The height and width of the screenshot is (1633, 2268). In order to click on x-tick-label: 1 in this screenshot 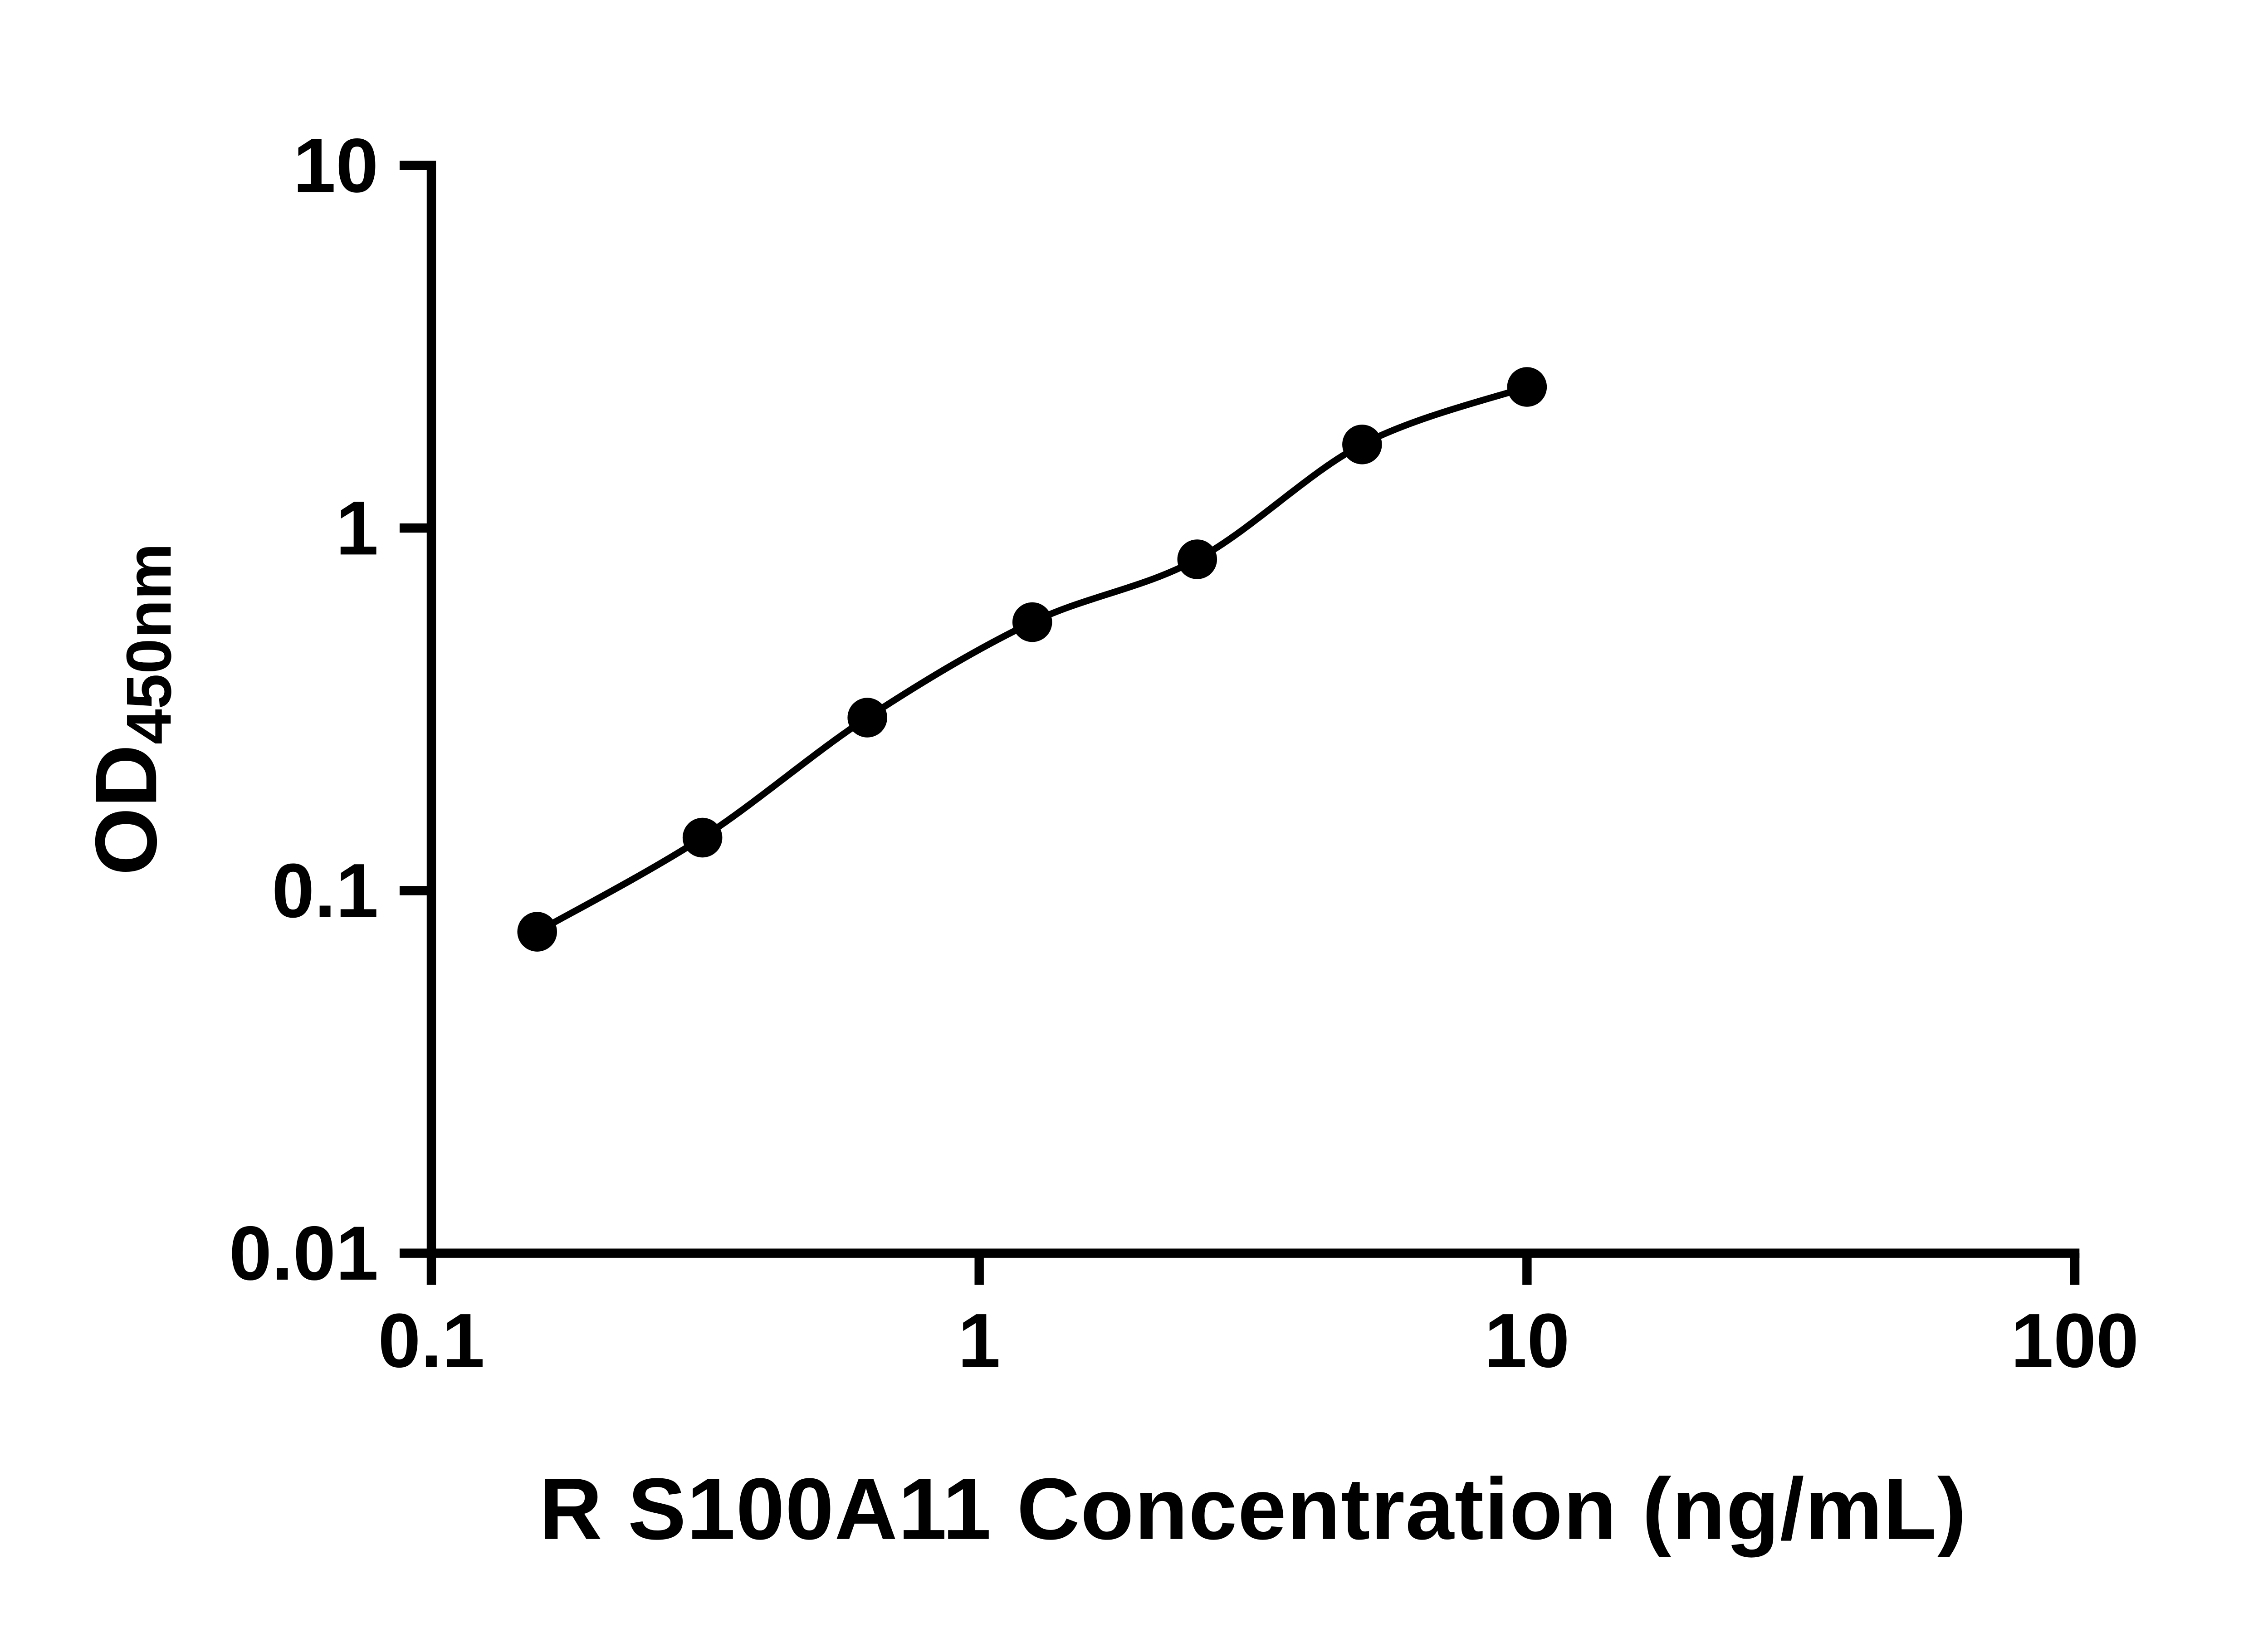, I will do `click(980, 1341)`.